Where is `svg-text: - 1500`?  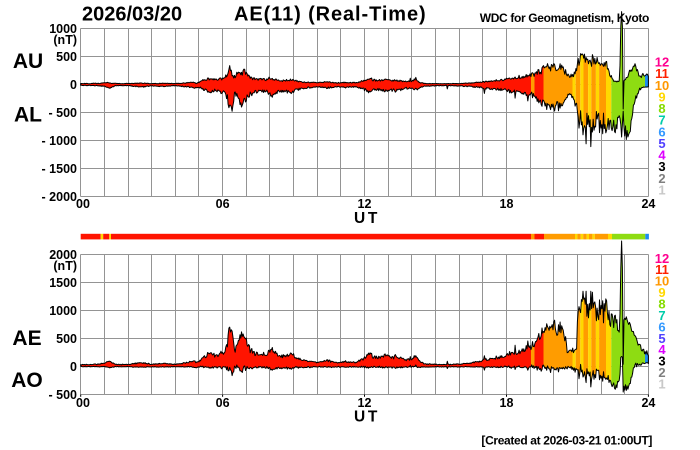
svg-text: - 1500 is located at coordinates (59, 169).